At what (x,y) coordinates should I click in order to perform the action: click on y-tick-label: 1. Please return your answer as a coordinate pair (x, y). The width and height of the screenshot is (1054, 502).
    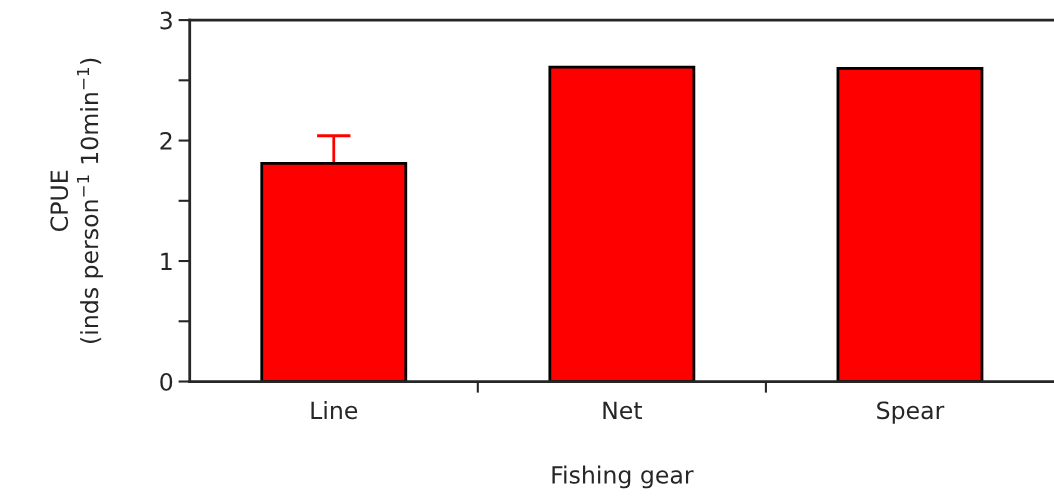
    Looking at the image, I should click on (166, 261).